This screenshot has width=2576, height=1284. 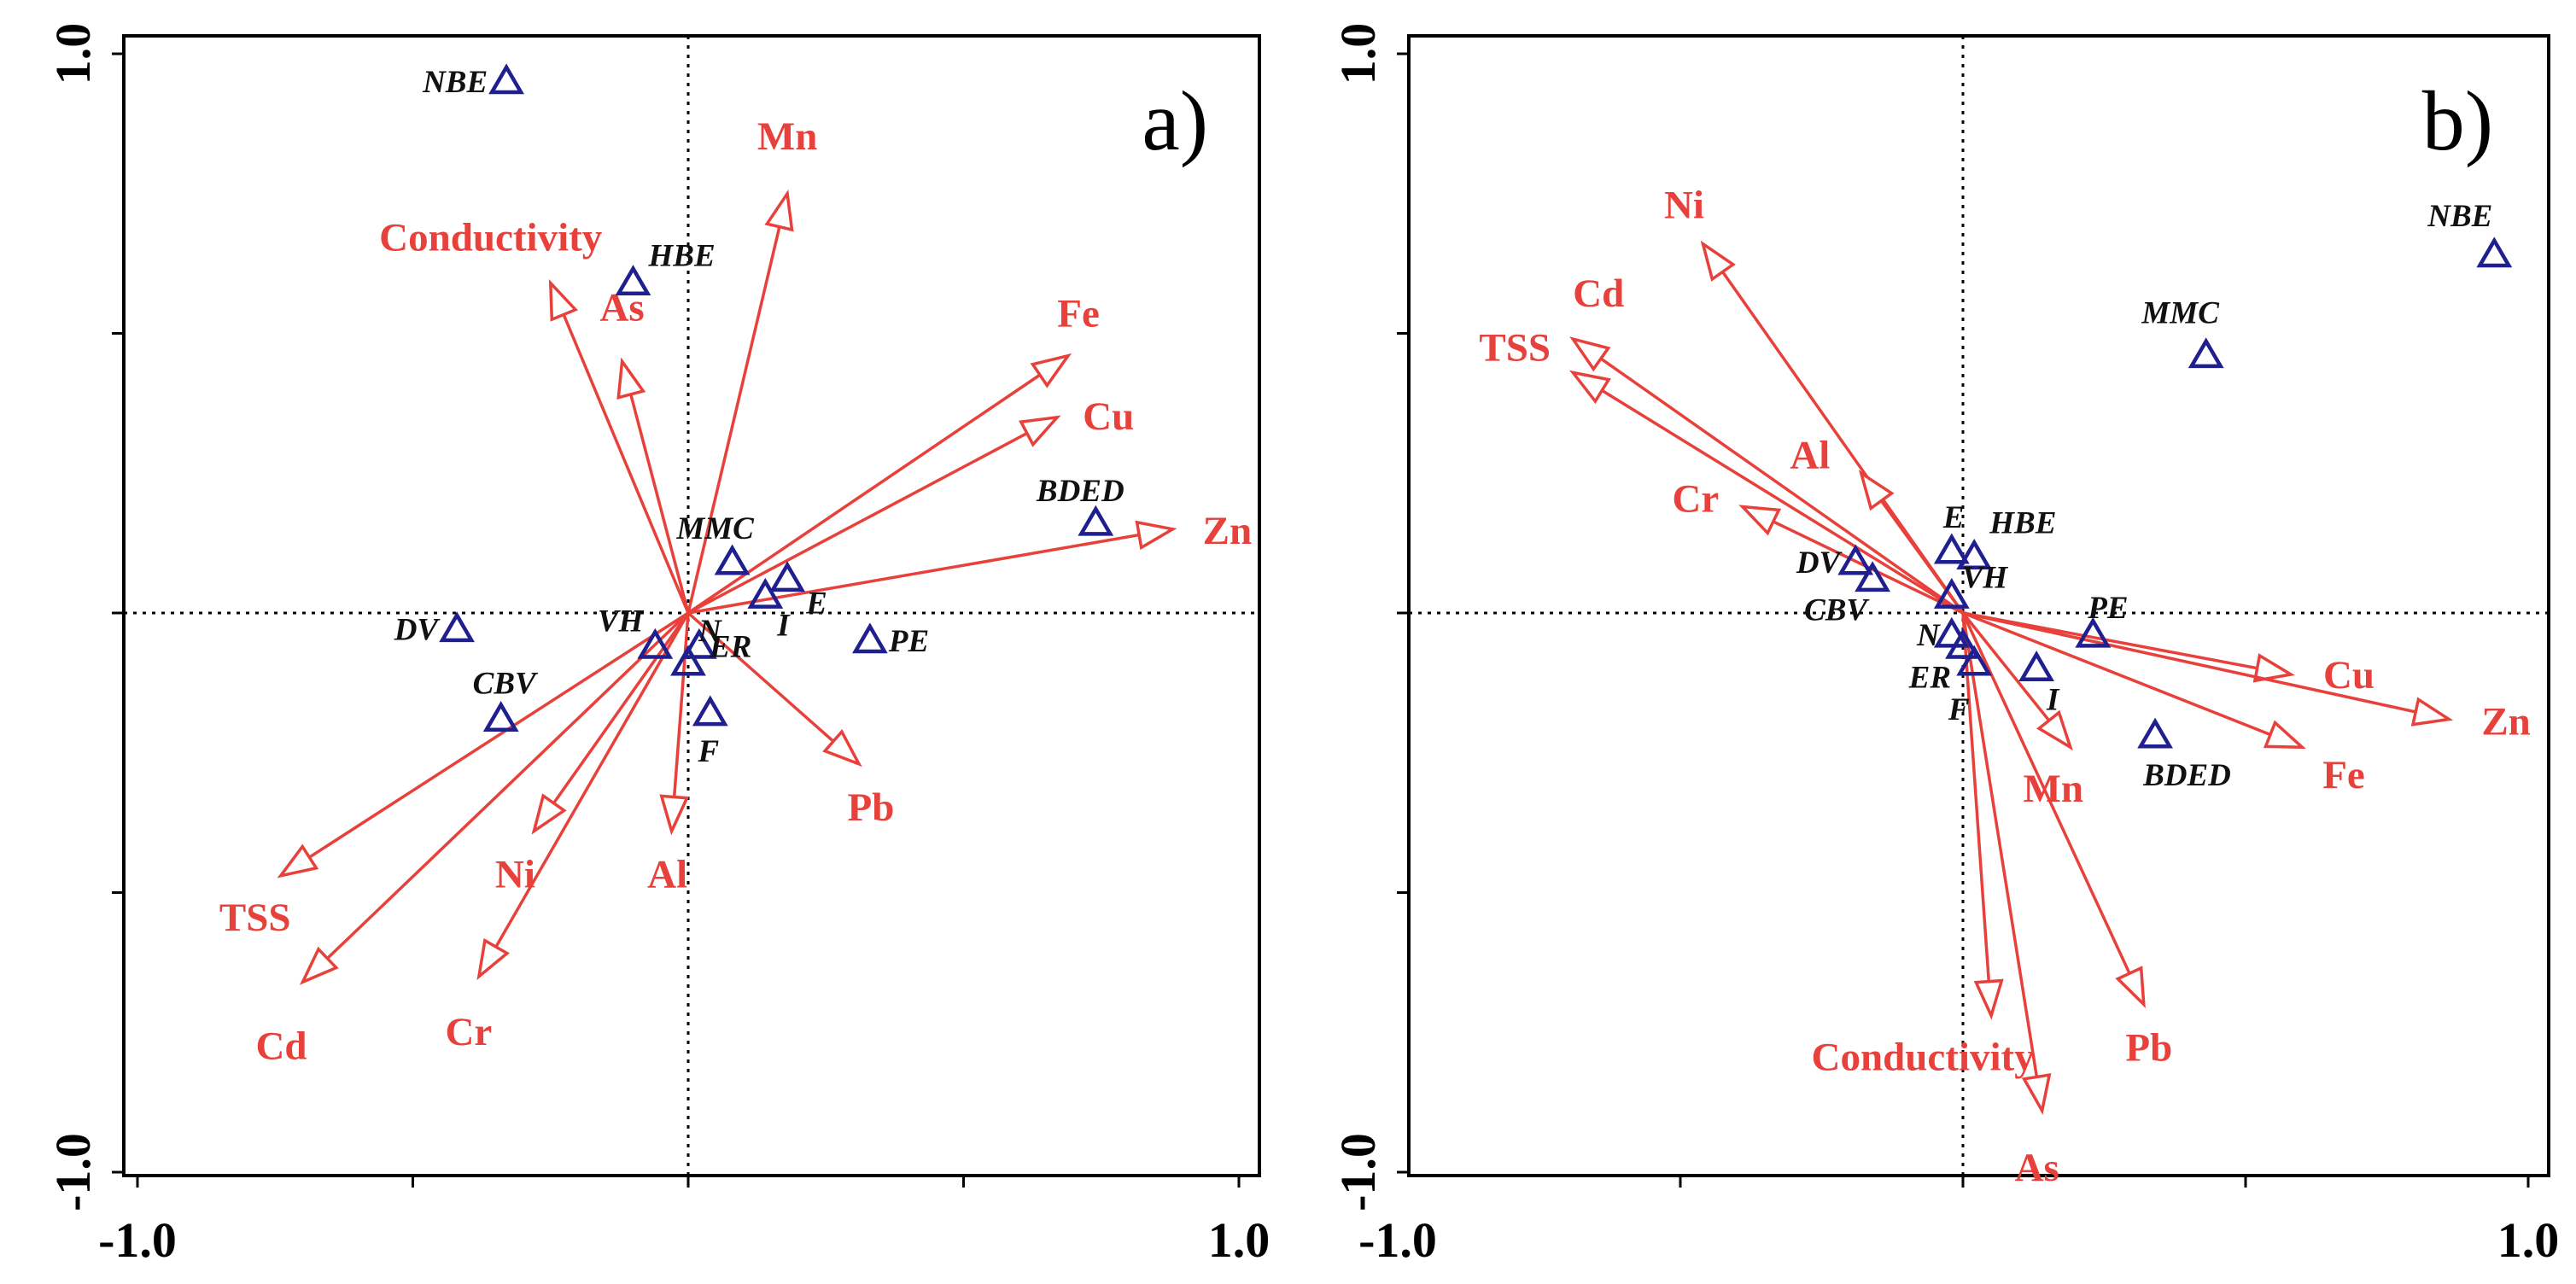 I want to click on site-label-cbv: CBV, so click(x=1837, y=610).